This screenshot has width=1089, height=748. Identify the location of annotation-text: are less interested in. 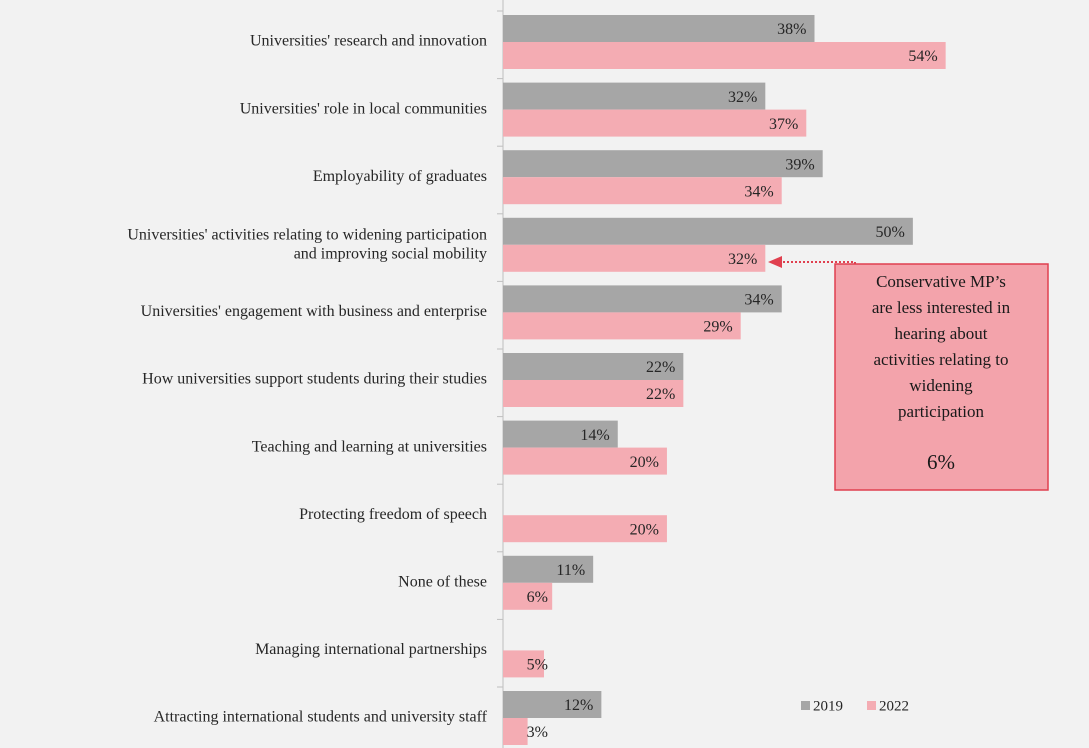
(941, 307).